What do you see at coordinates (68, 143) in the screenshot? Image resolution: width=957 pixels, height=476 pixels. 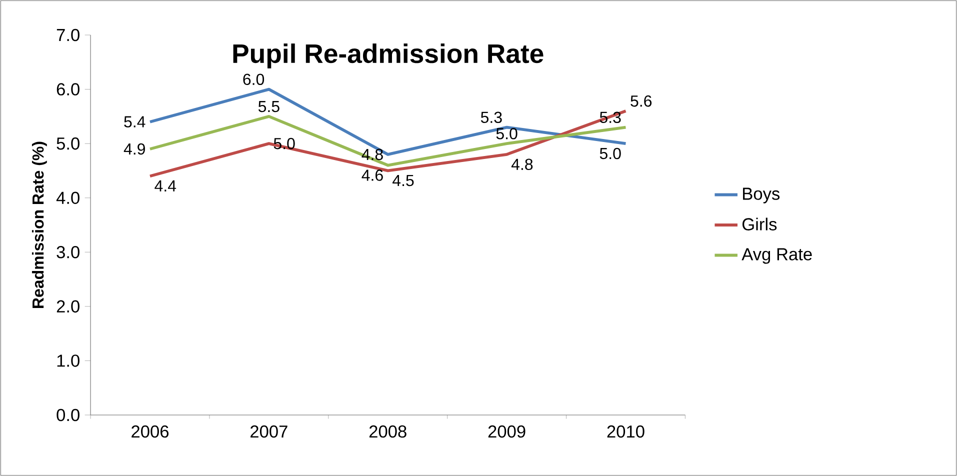 I see `y-tick-label: 5.0` at bounding box center [68, 143].